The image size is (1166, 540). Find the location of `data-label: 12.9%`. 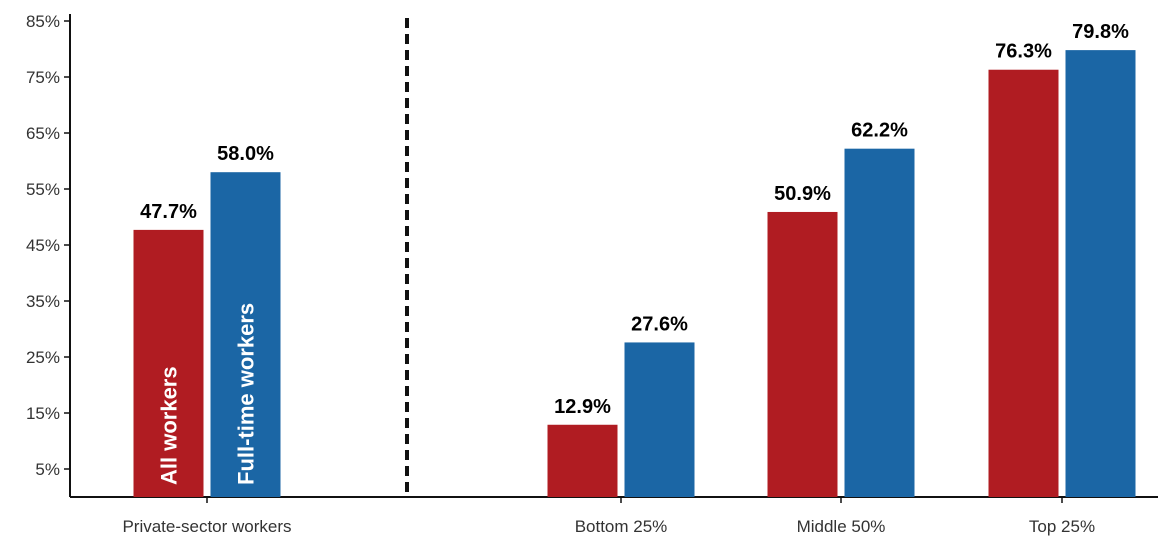

data-label: 12.9% is located at coordinates (582, 407).